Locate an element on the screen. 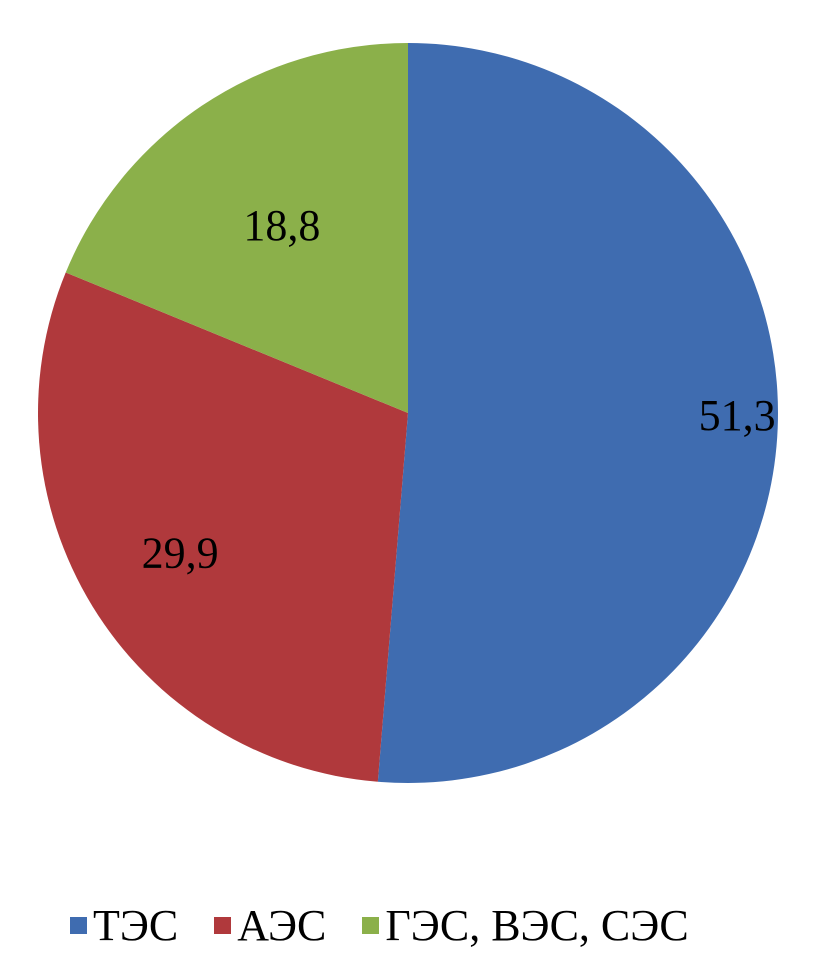  legend: ТЭС АЭС ГЭС, ВЭС, СЭС is located at coordinates (397, 925).